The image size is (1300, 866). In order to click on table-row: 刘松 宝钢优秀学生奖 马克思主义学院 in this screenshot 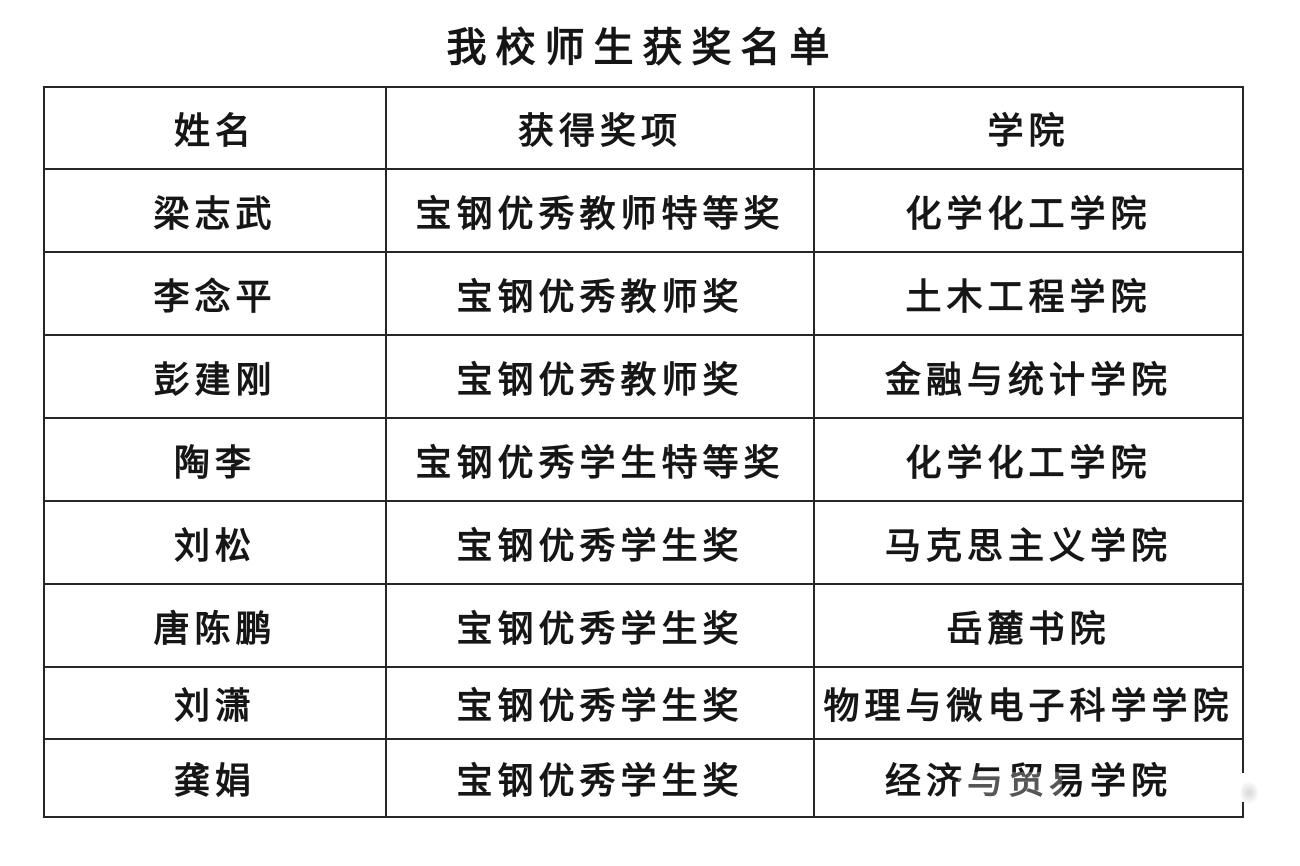, I will do `click(643, 542)`.